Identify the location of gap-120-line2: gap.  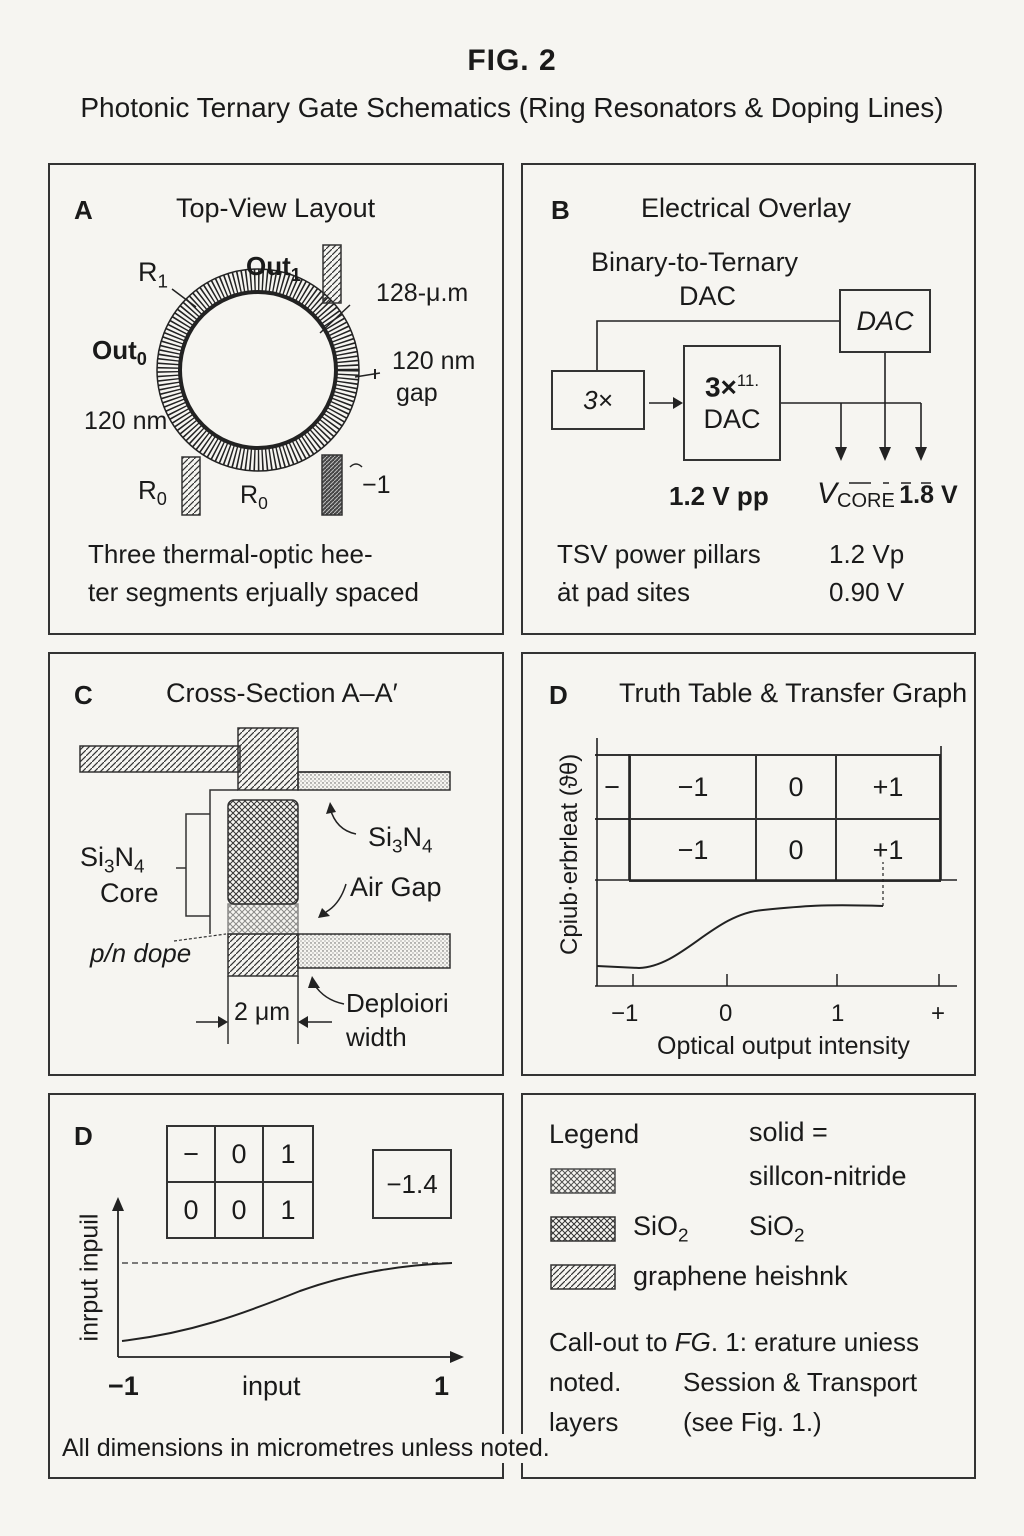
(417, 393).